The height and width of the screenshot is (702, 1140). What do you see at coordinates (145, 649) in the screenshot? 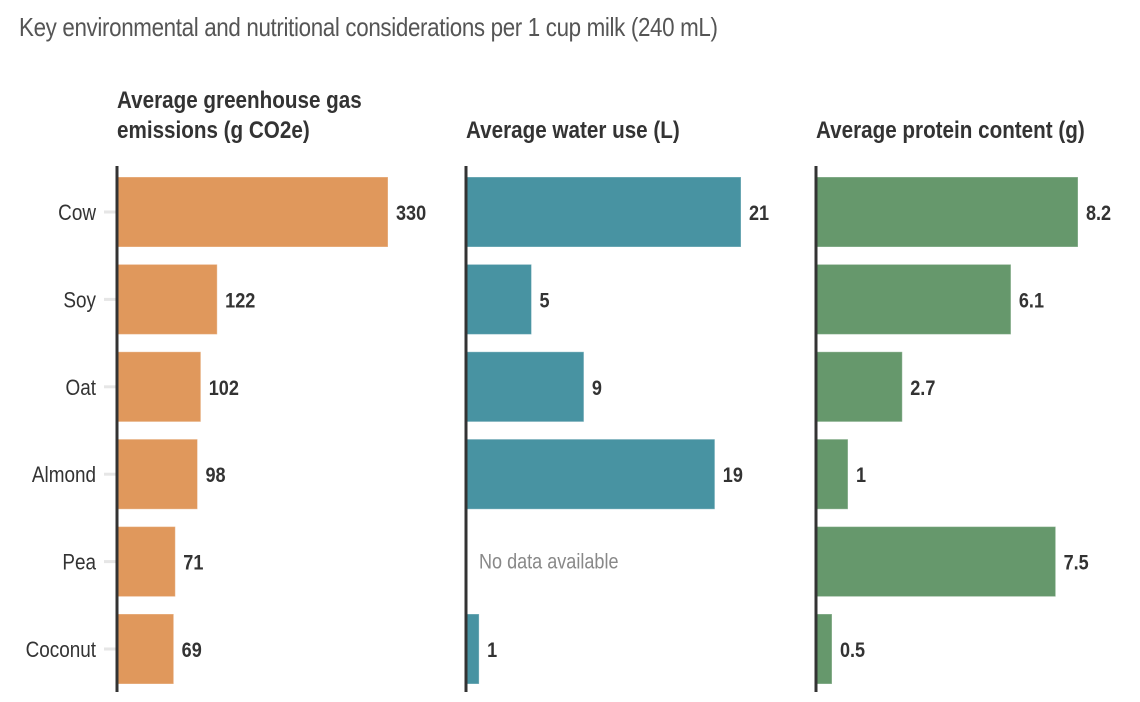
I see `bar-panel1-coconut` at bounding box center [145, 649].